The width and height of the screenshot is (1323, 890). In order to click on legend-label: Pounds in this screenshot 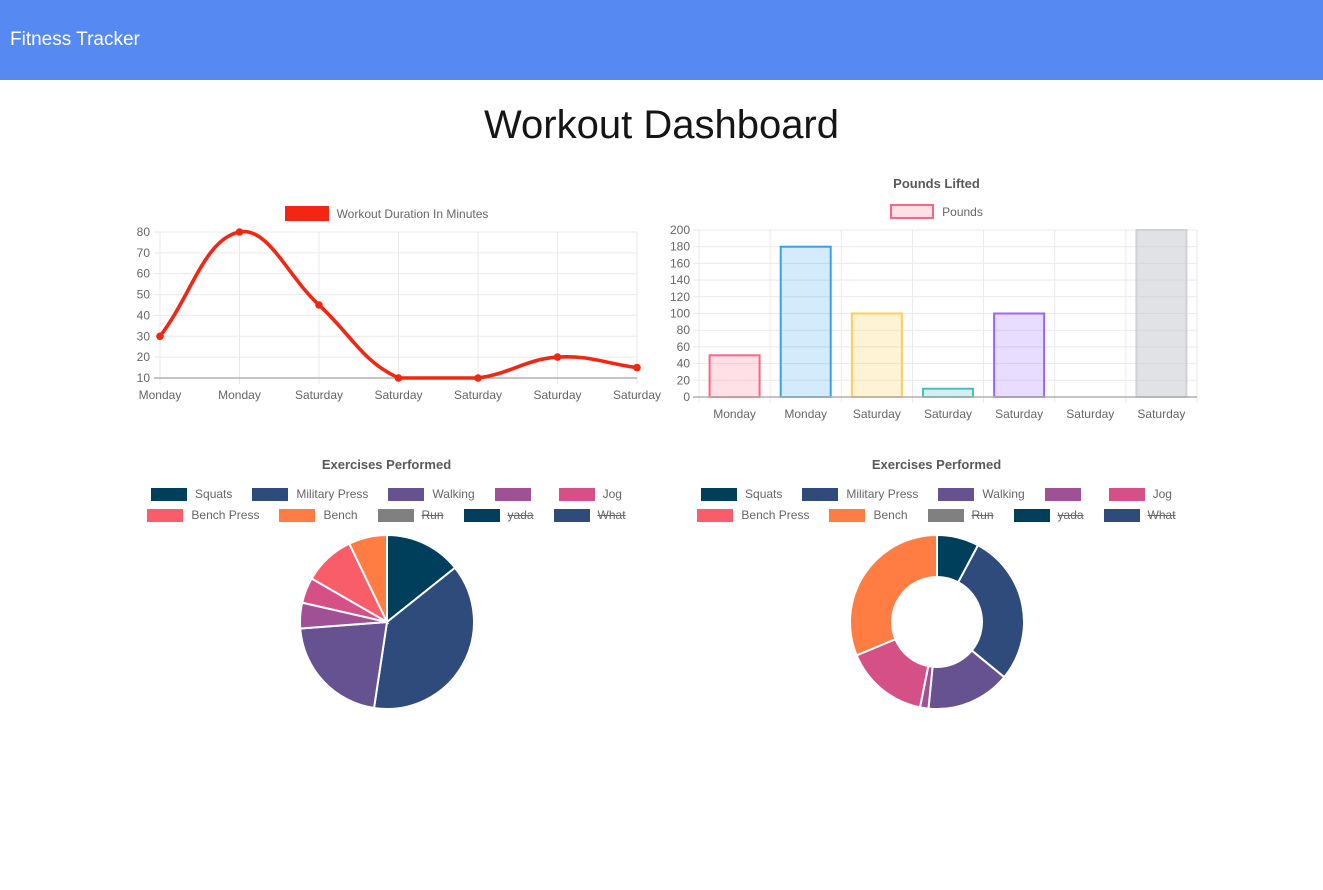, I will do `click(962, 211)`.